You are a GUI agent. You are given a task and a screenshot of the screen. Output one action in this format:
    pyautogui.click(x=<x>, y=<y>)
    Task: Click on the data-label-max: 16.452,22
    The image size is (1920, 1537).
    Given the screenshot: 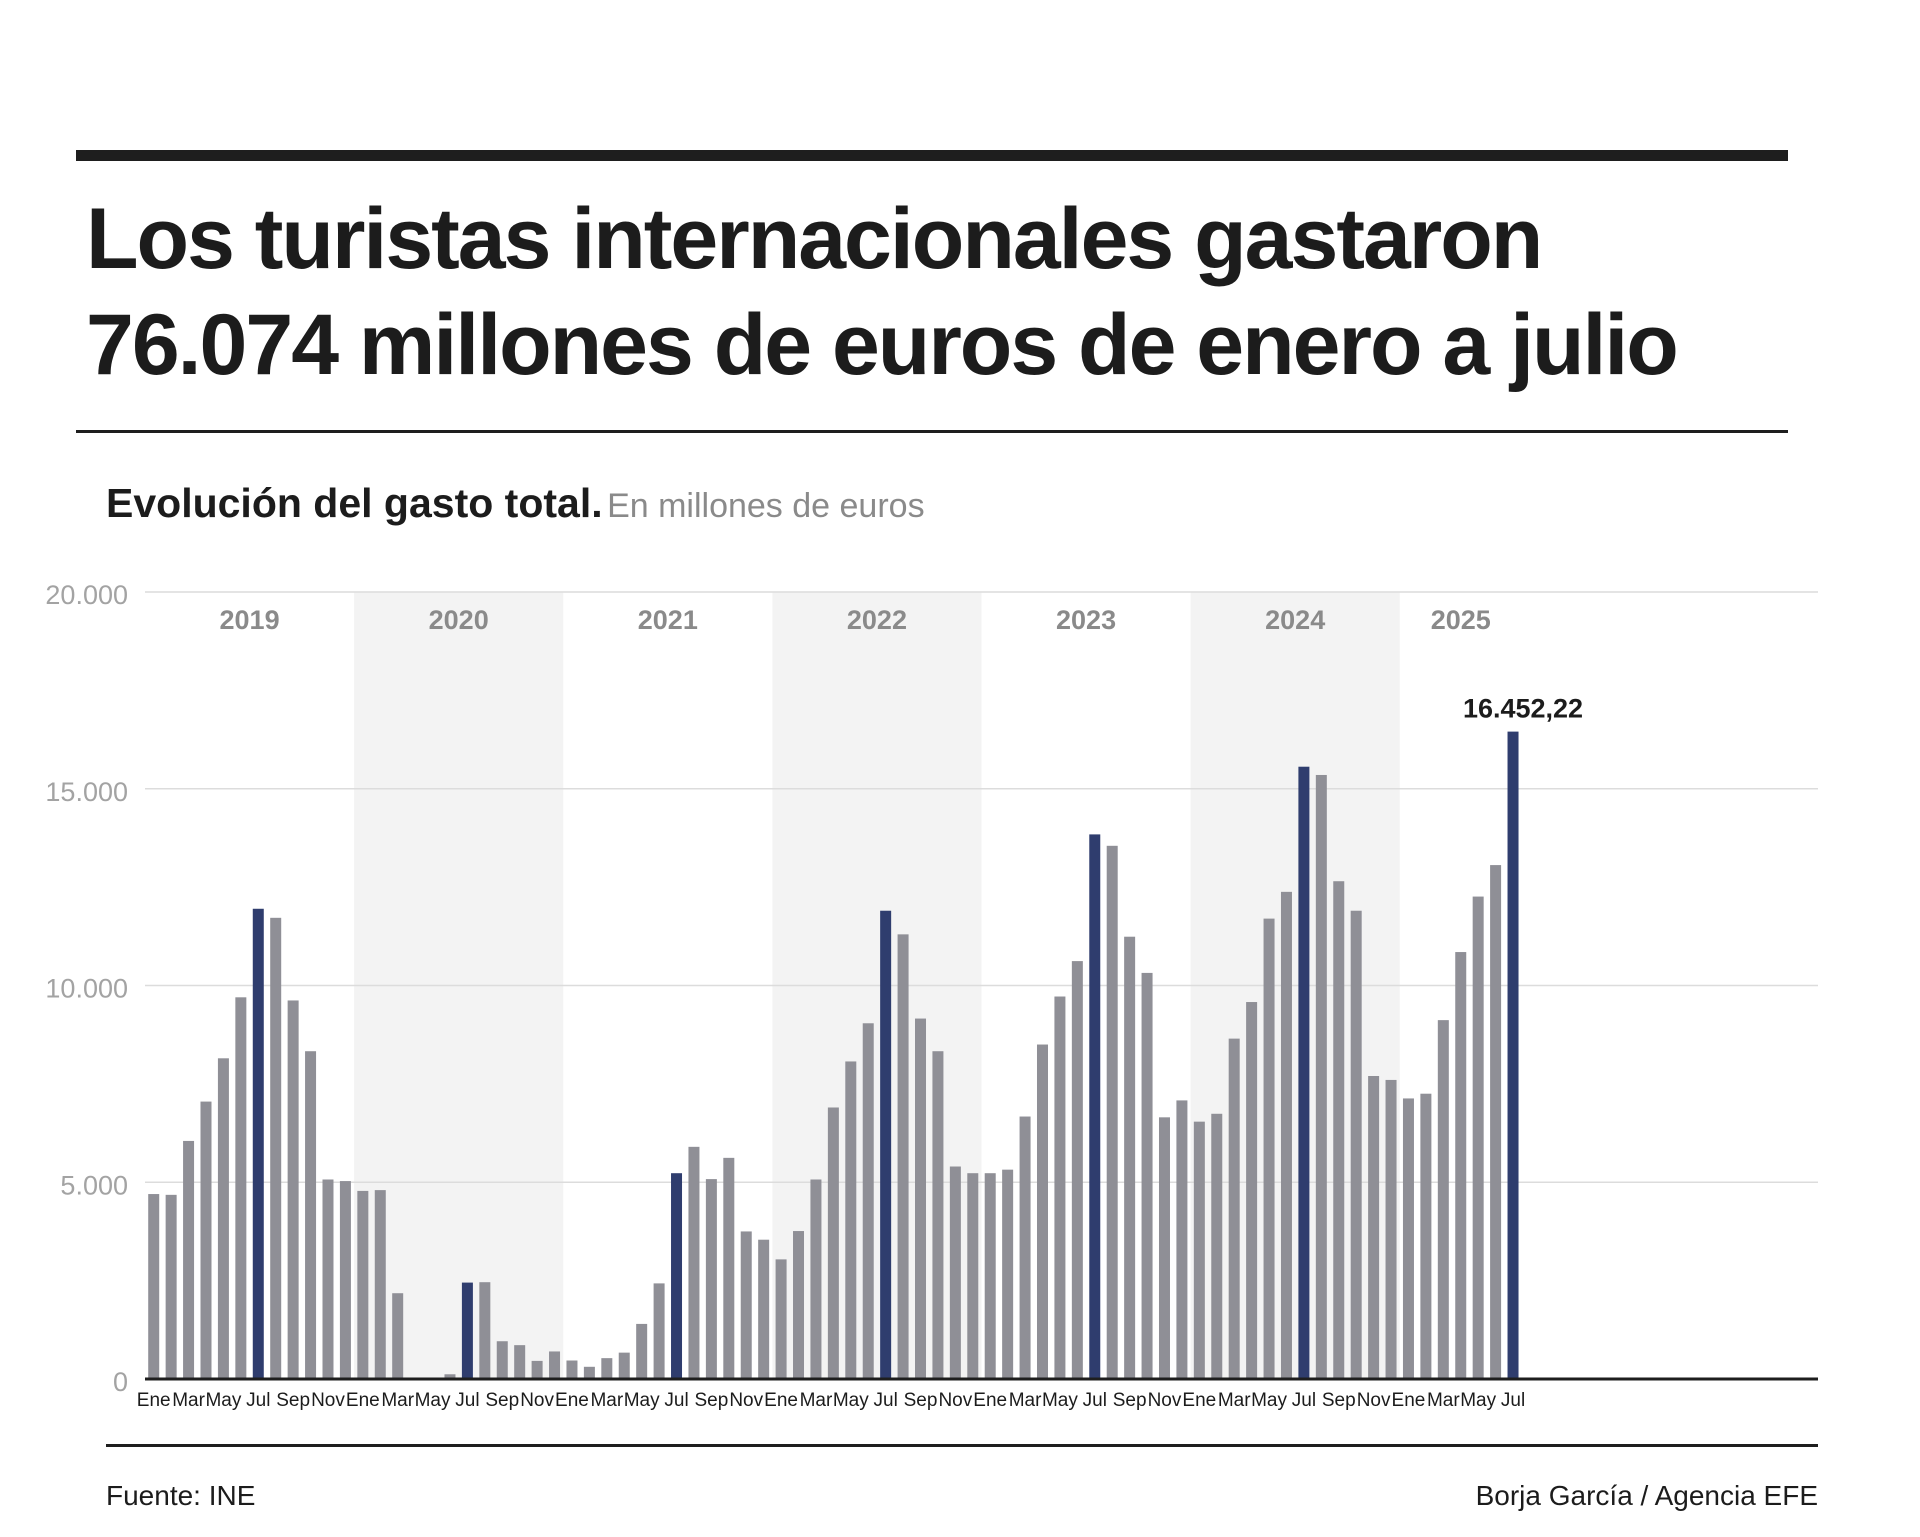 What is the action you would take?
    pyautogui.click(x=1523, y=709)
    